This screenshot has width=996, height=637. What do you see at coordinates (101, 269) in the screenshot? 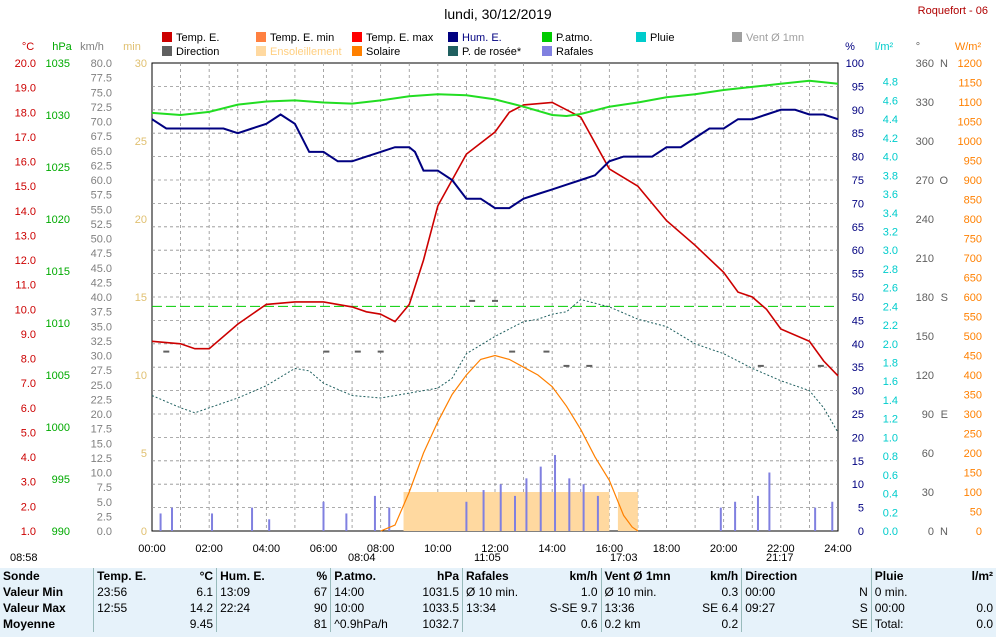
I see `wind-axis-tick: 45.0` at bounding box center [101, 269].